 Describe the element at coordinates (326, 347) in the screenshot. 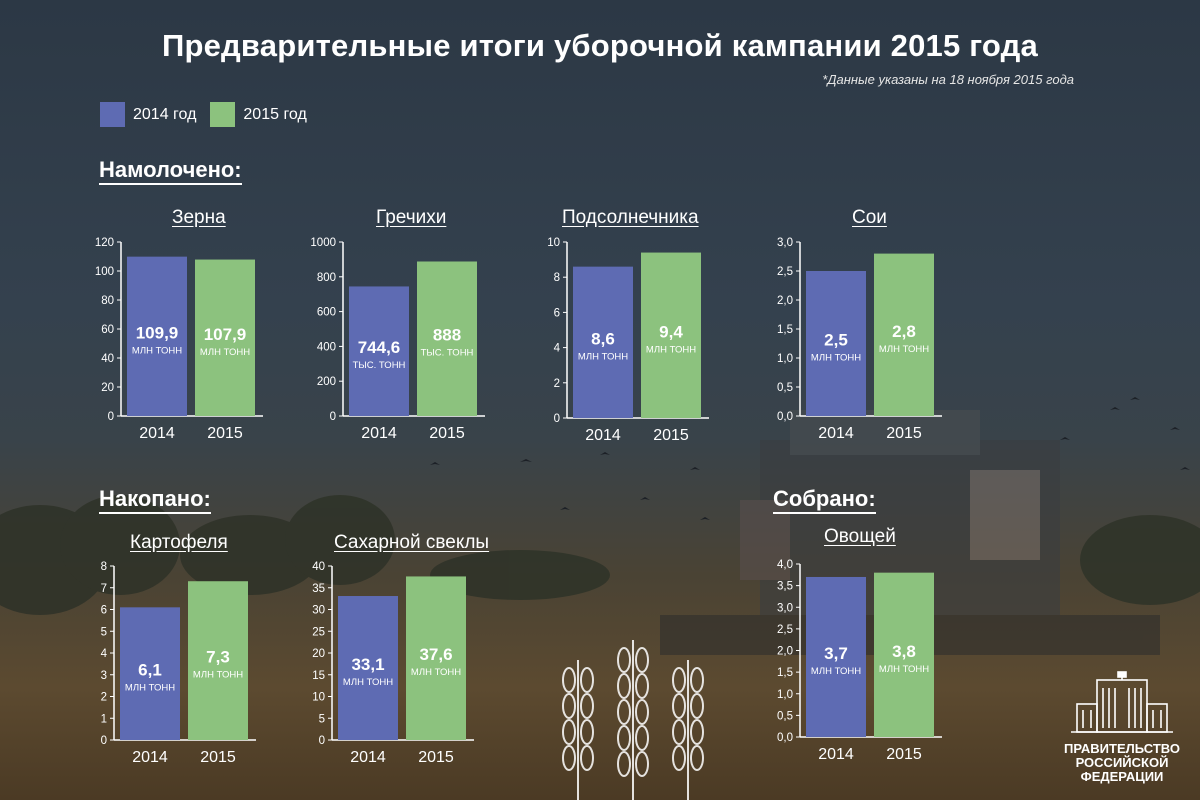

I see `y-tick-label: 400` at that location.